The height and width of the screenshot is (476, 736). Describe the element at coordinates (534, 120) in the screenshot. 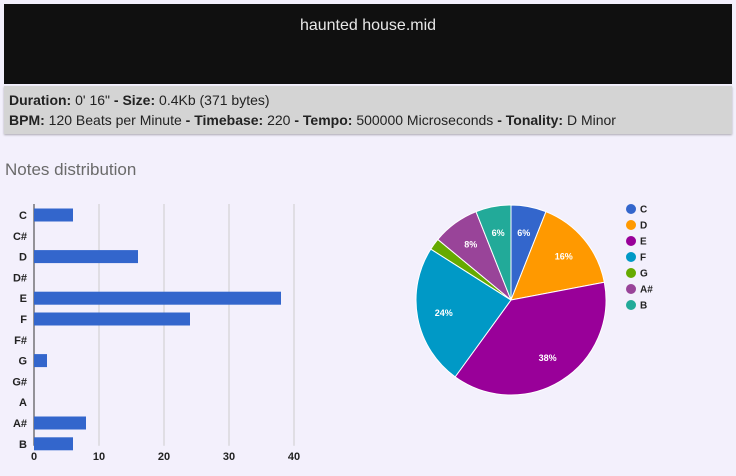

I see `tonality-label: Tonality:` at that location.